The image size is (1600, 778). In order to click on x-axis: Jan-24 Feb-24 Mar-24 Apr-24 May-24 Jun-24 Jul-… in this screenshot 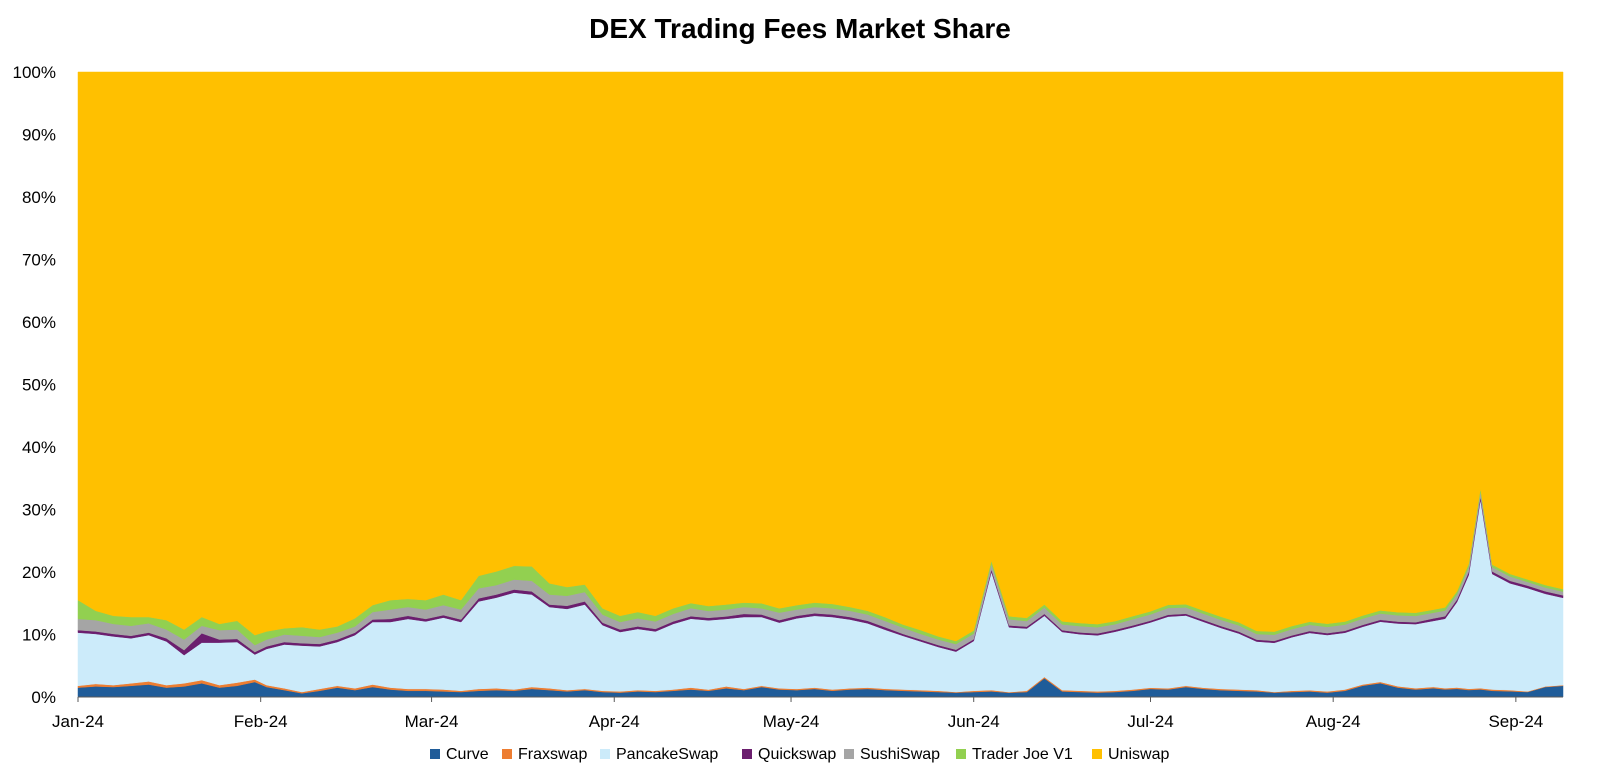, I will do `click(807, 713)`.